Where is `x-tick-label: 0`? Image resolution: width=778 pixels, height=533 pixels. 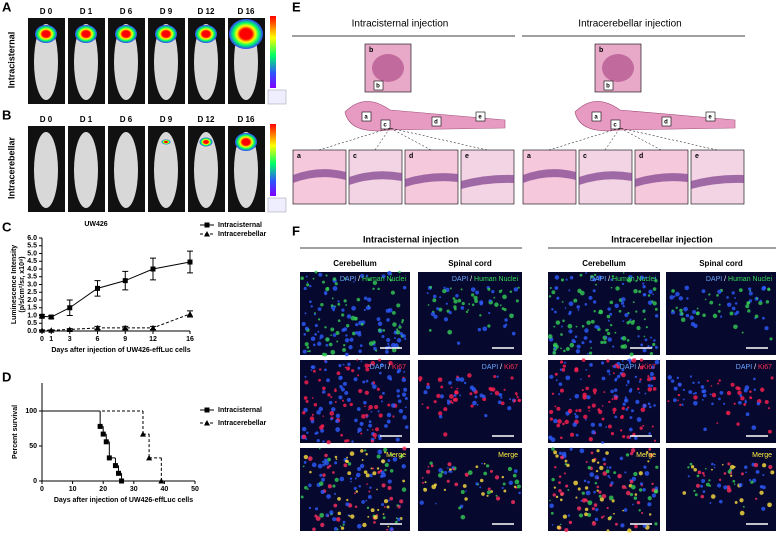 x-tick-label: 0 is located at coordinates (42, 339).